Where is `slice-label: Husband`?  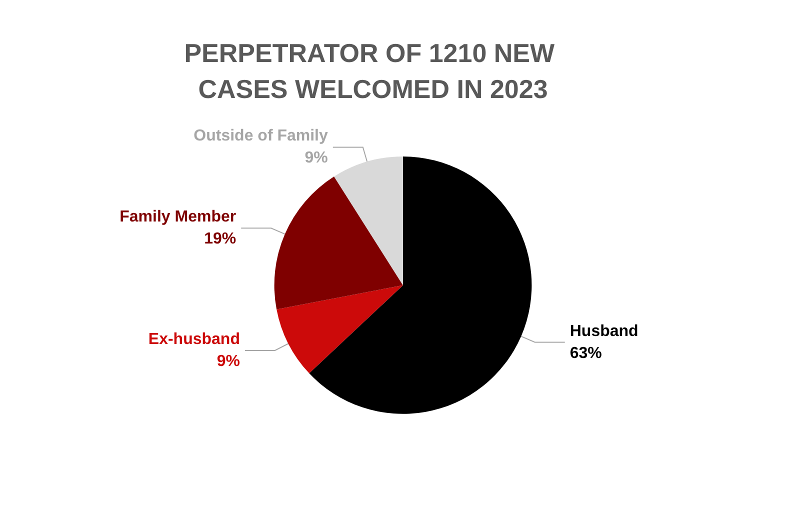 slice-label: Husband is located at coordinates (604, 331).